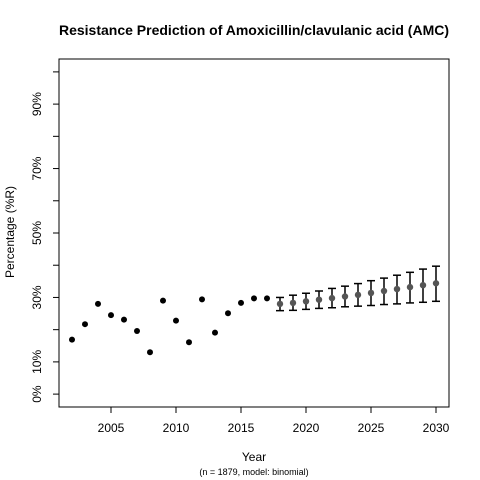  Describe the element at coordinates (176, 428) in the screenshot. I see `x-tick-label: 2010` at that location.